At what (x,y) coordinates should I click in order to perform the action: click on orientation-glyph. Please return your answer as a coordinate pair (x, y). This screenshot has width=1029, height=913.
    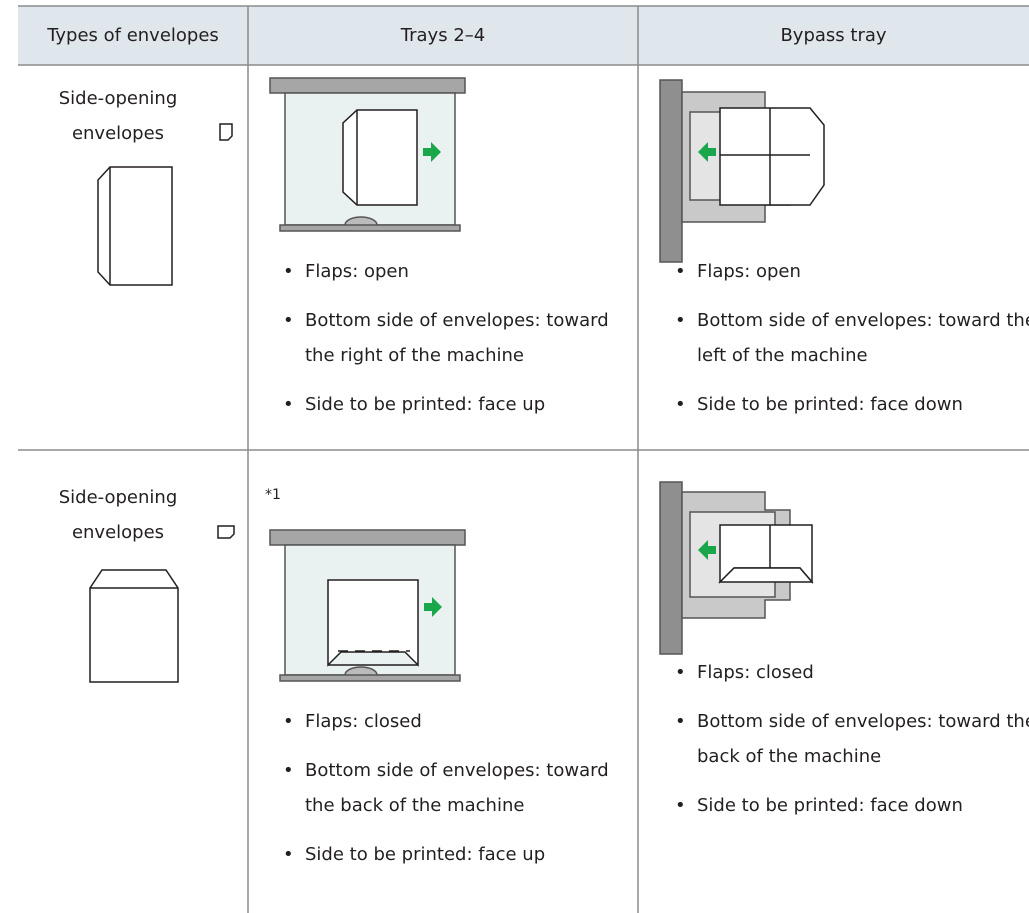
    Looking at the image, I should click on (226, 331).